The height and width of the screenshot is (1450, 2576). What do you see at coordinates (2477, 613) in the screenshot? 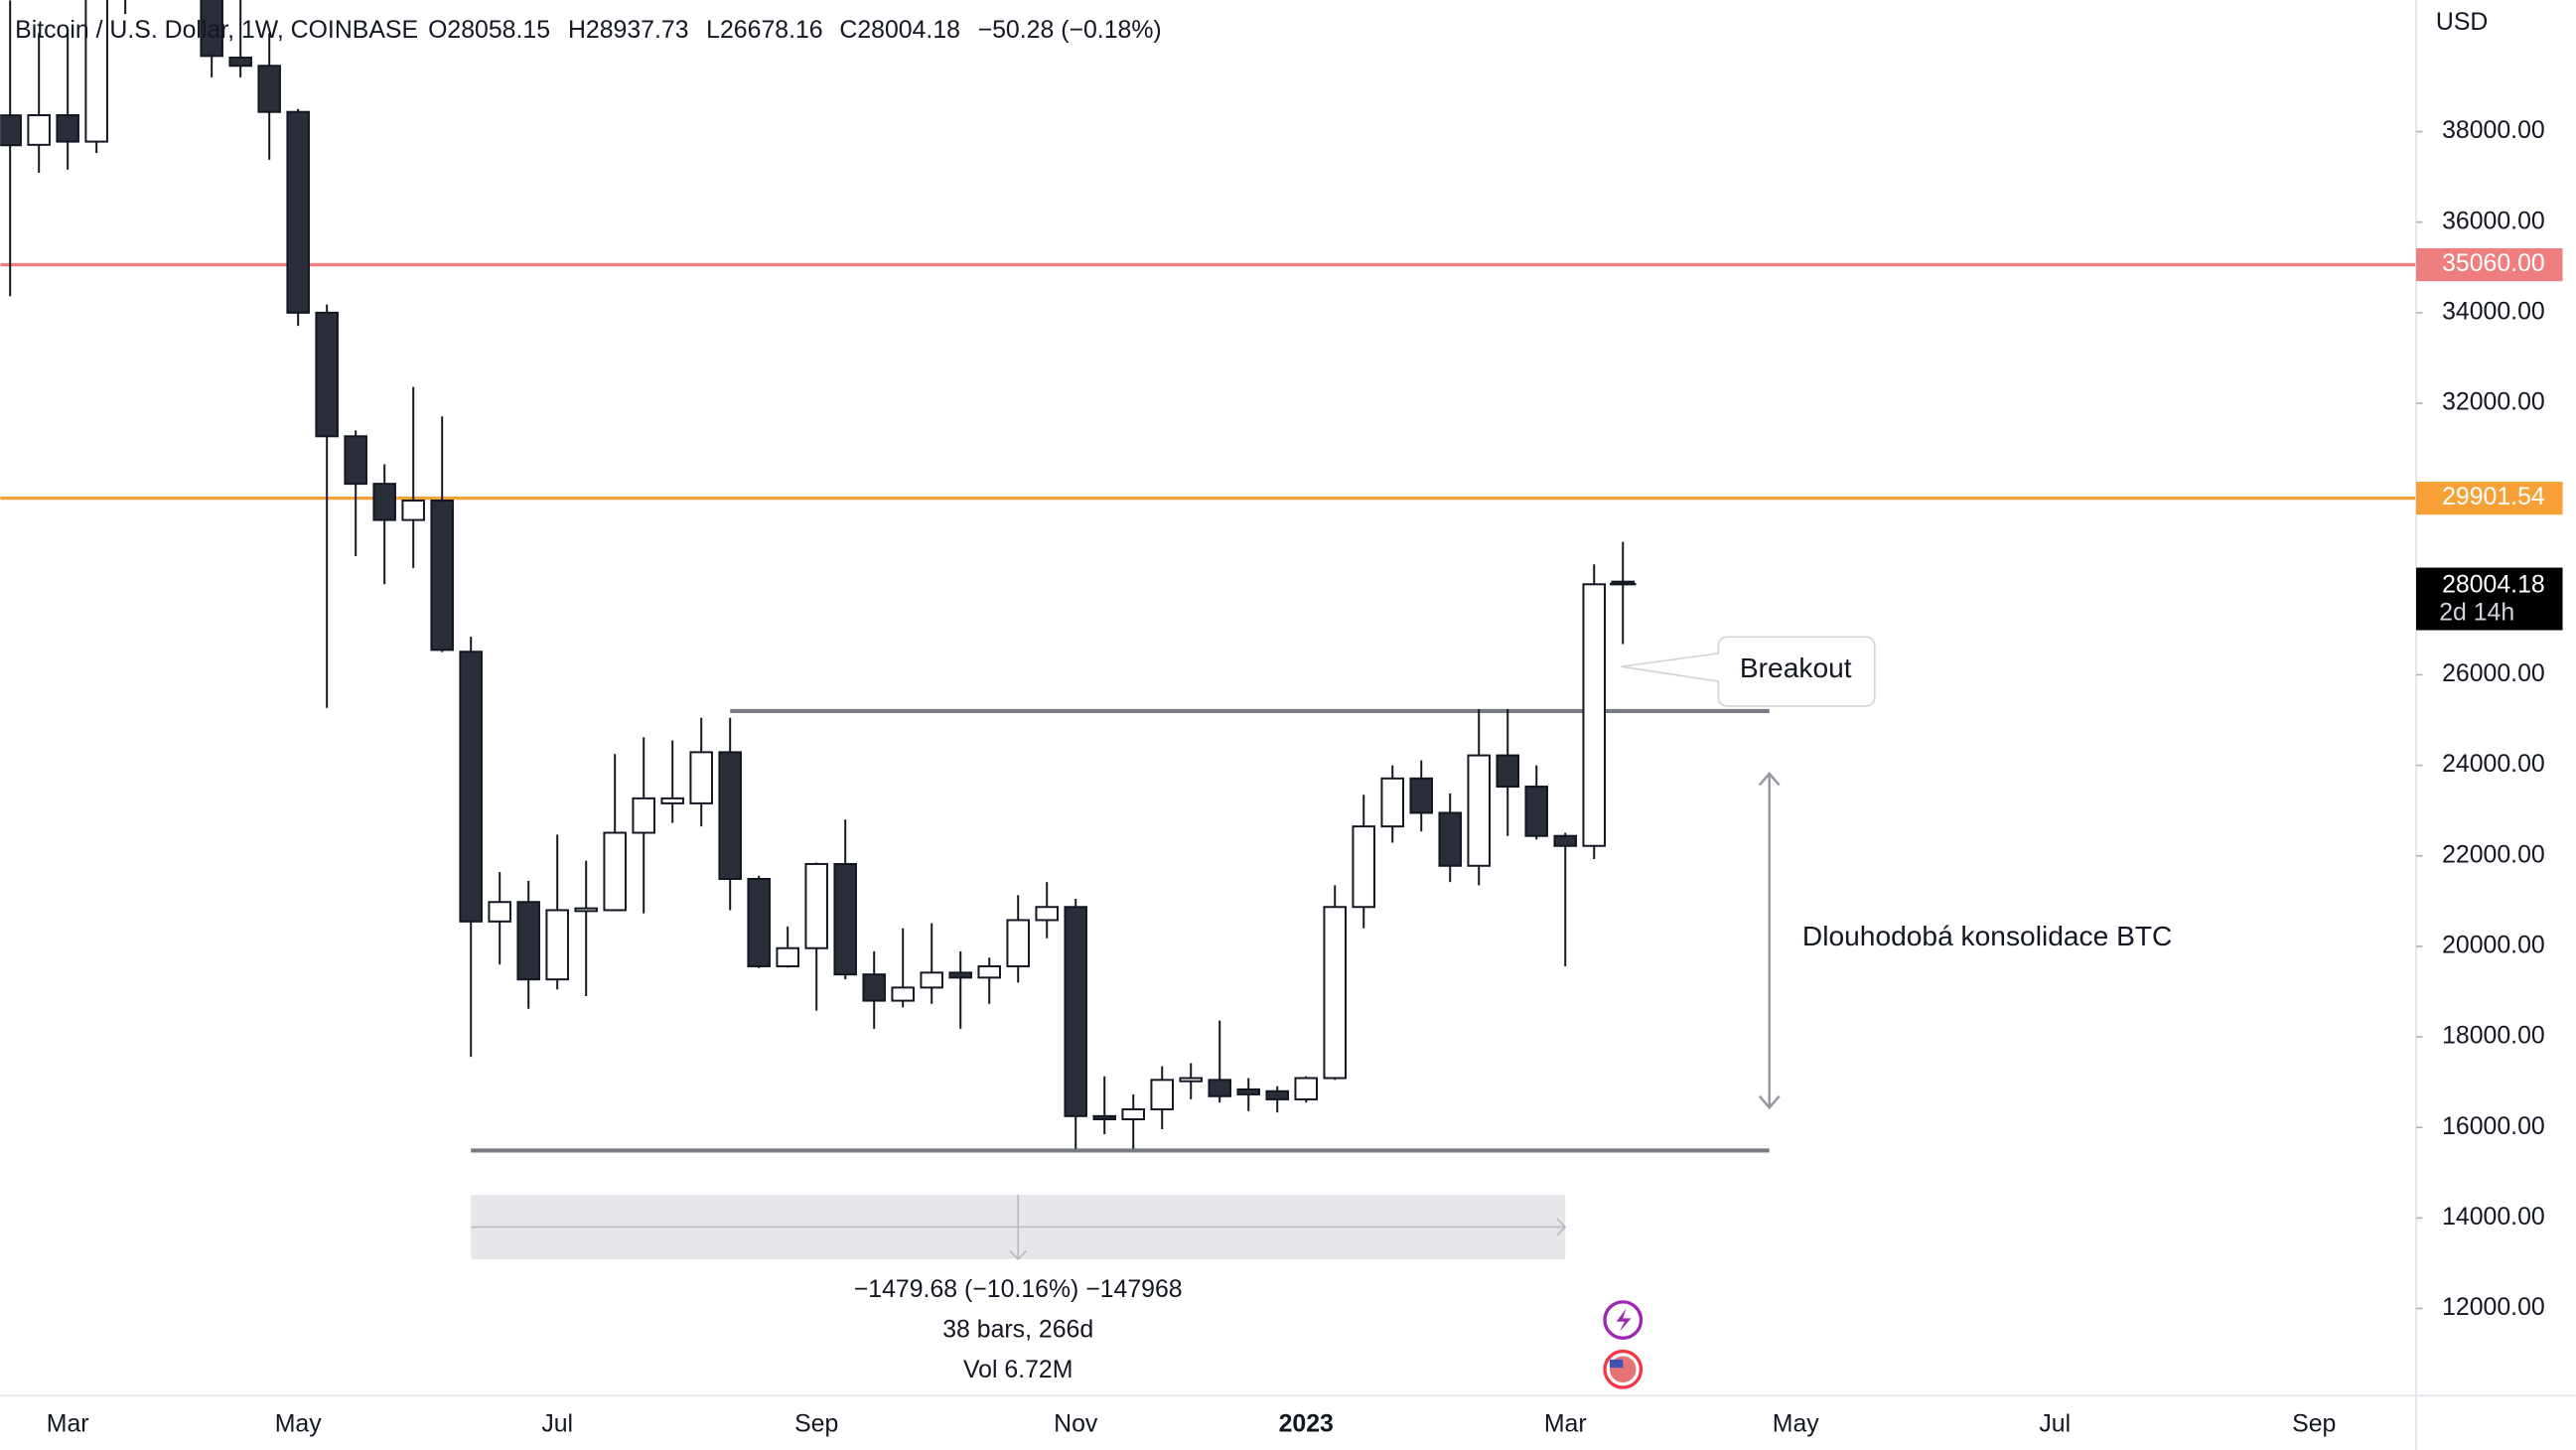
I see `countdown-label: 2d 14h` at bounding box center [2477, 613].